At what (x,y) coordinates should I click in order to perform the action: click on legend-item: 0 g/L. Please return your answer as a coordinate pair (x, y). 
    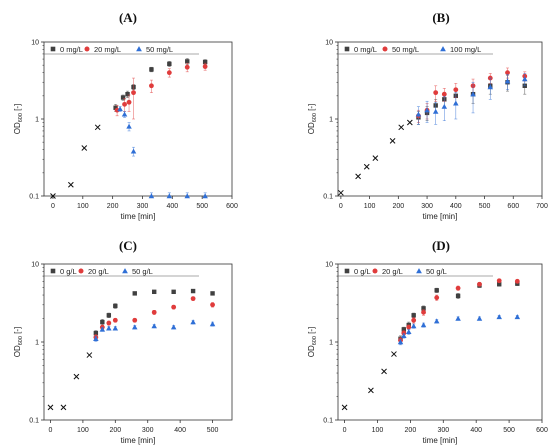
    Looking at the image, I should click on (63, 271).